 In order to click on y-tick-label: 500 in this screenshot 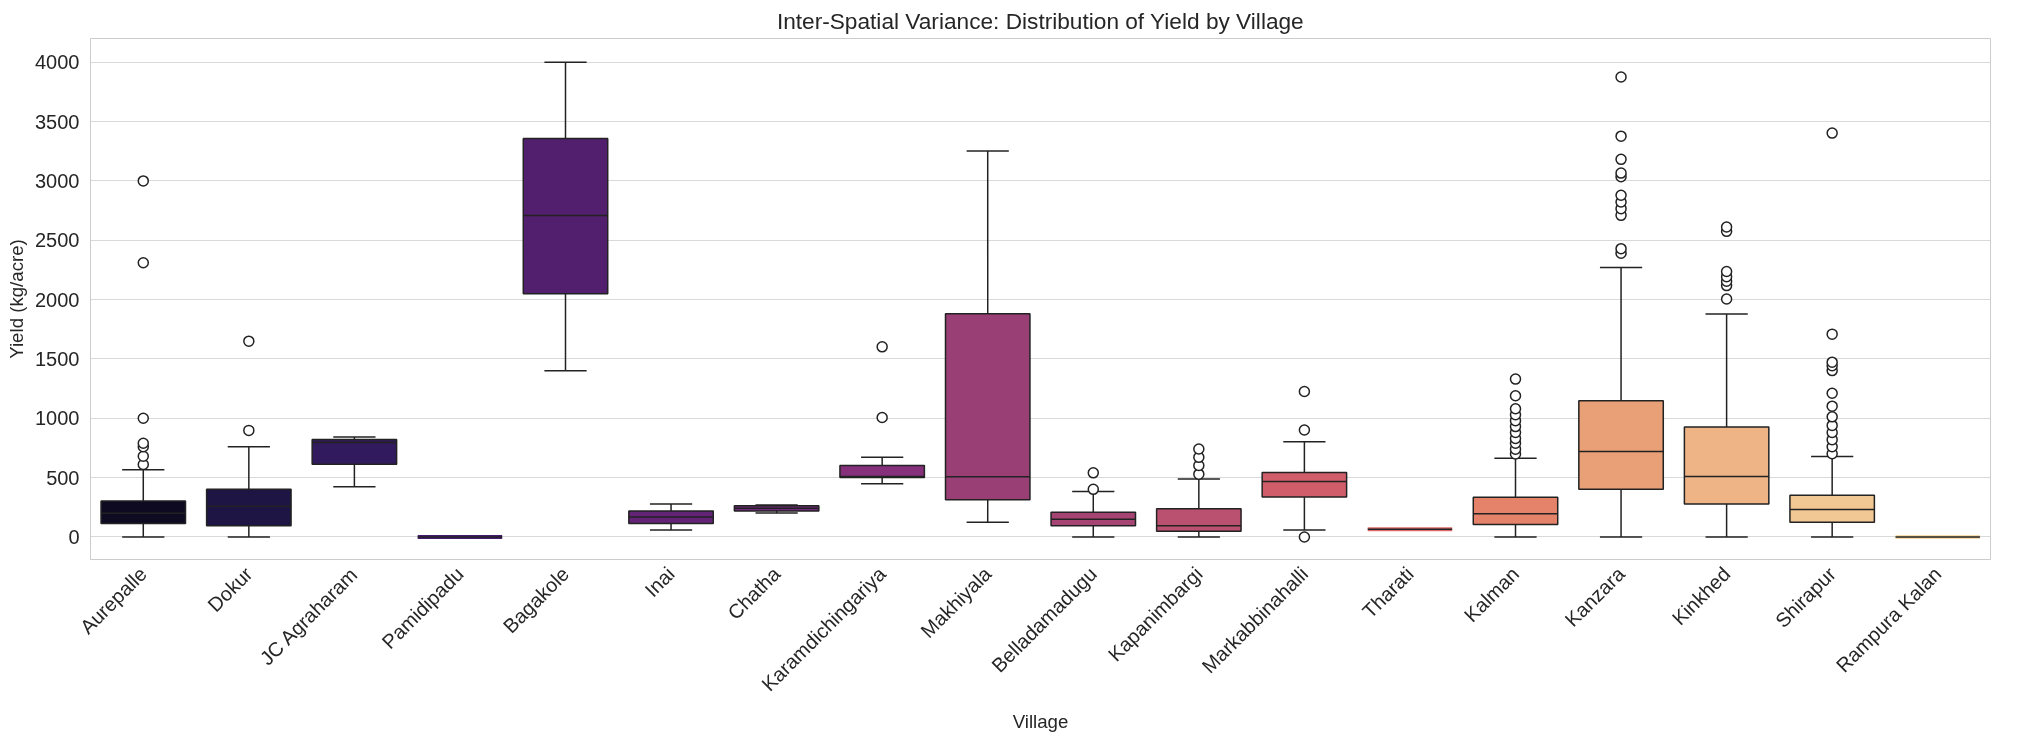, I will do `click(63, 477)`.